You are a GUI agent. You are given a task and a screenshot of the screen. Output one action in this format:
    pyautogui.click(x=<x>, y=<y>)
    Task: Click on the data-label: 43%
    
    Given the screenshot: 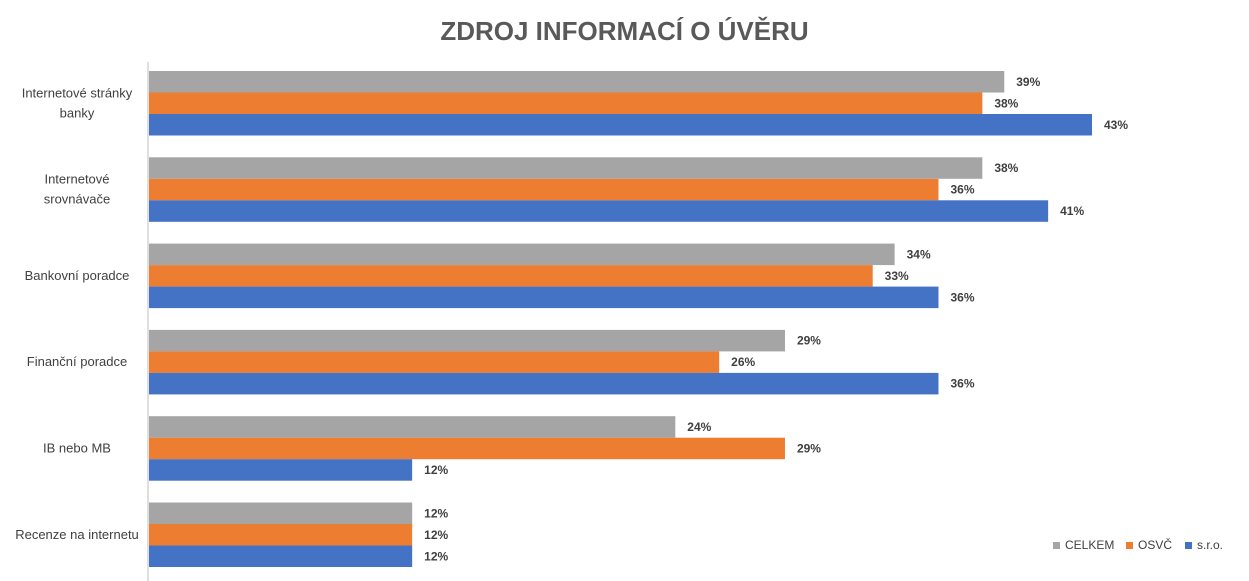 What is the action you would take?
    pyautogui.click(x=1116, y=125)
    